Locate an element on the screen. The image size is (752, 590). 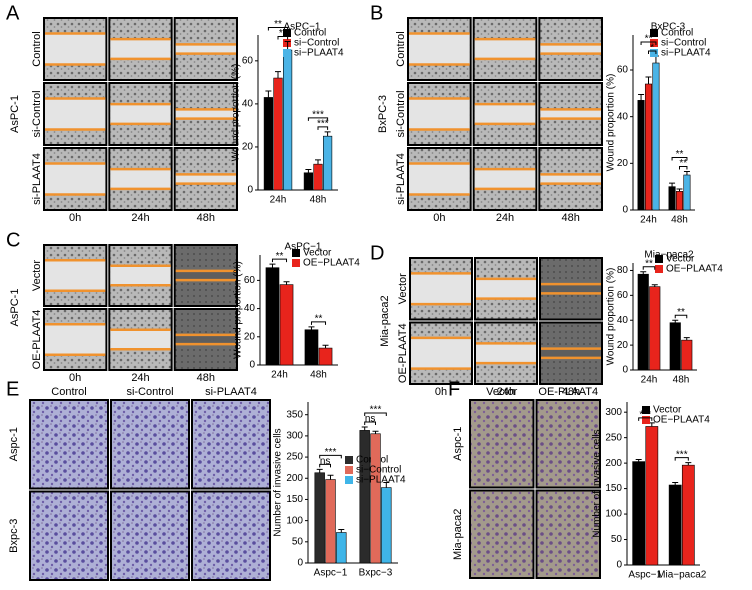
panel-letter: D is located at coordinates (377, 253).